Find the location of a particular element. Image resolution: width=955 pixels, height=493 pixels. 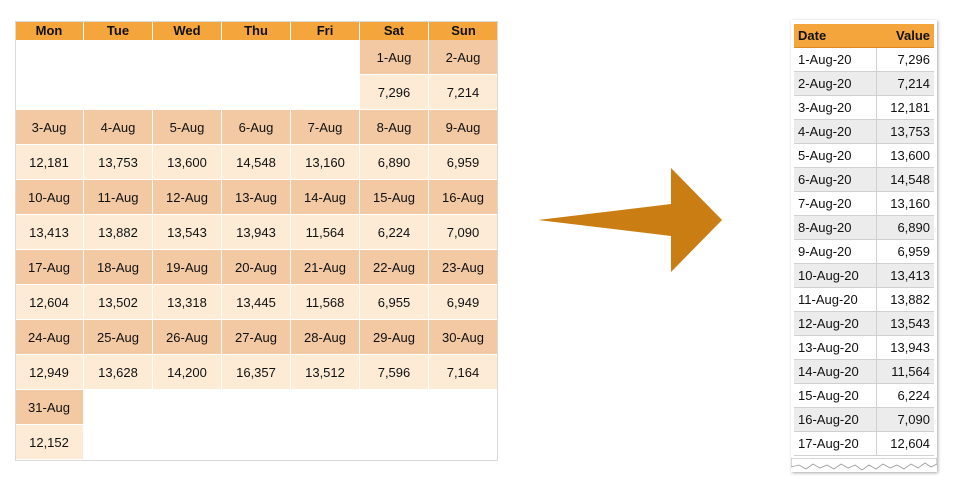

calendar-value-cell: 7,296 is located at coordinates (394, 92).